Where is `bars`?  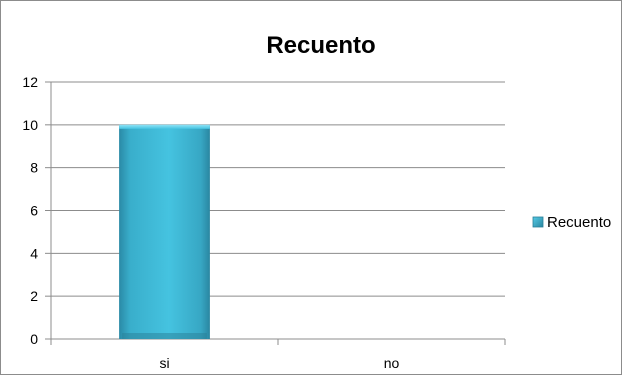
bars is located at coordinates (164, 231).